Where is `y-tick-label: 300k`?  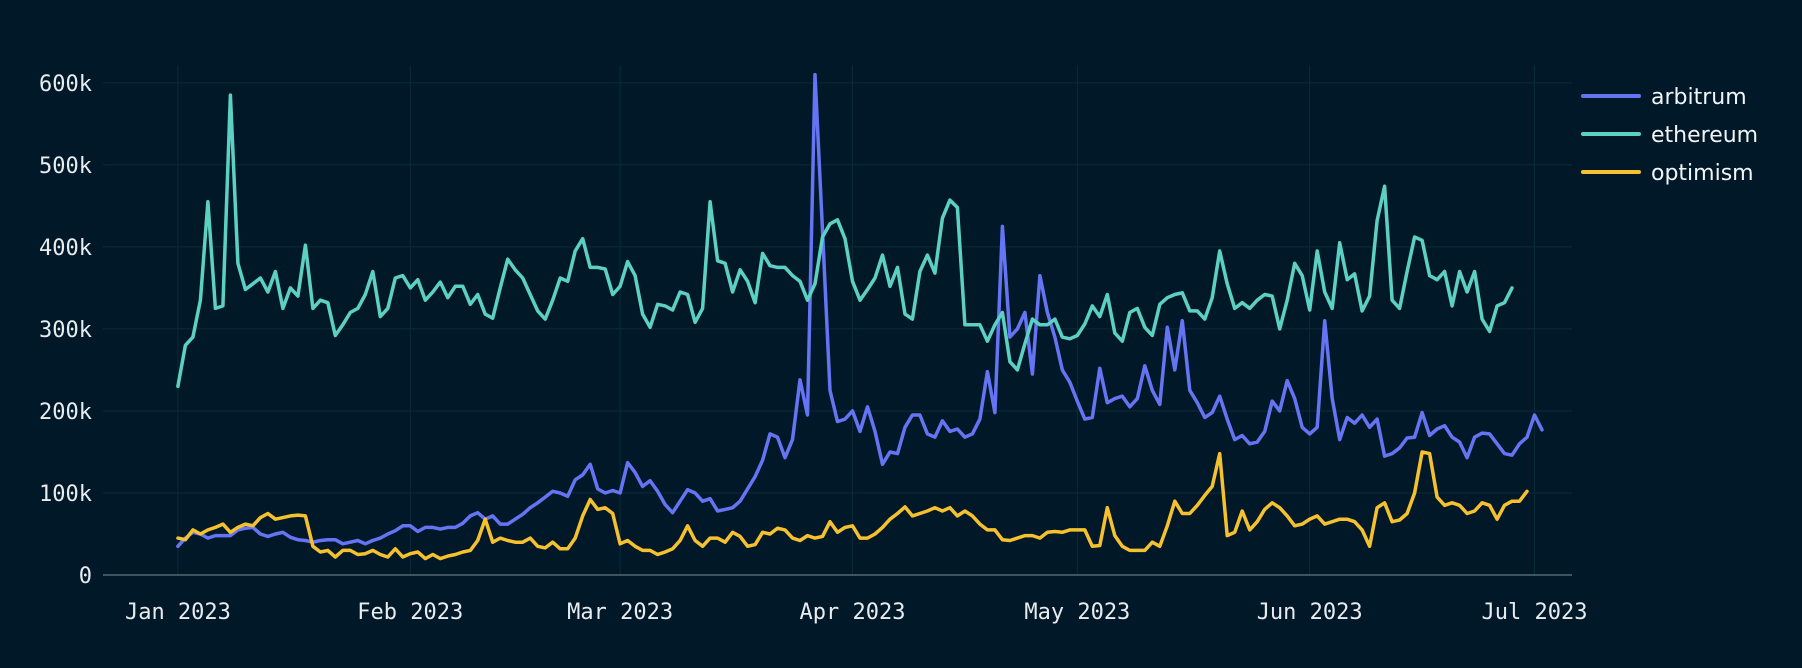
y-tick-label: 300k is located at coordinates (65, 330).